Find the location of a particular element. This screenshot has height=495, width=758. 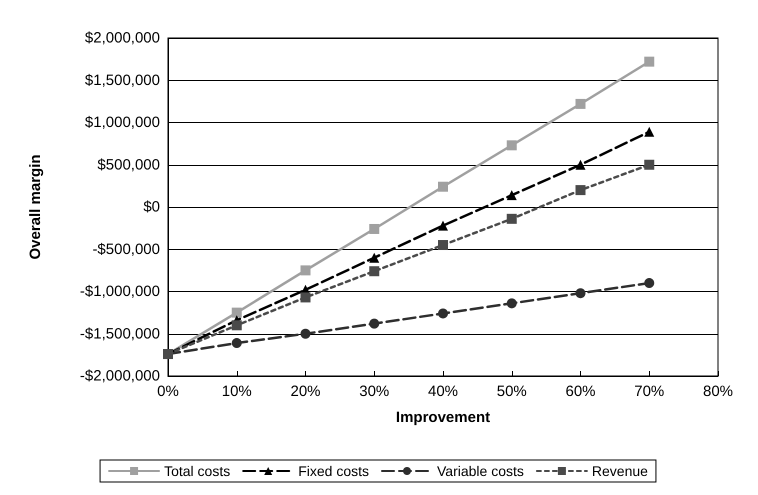

legend-label: Revenue is located at coordinates (620, 471).